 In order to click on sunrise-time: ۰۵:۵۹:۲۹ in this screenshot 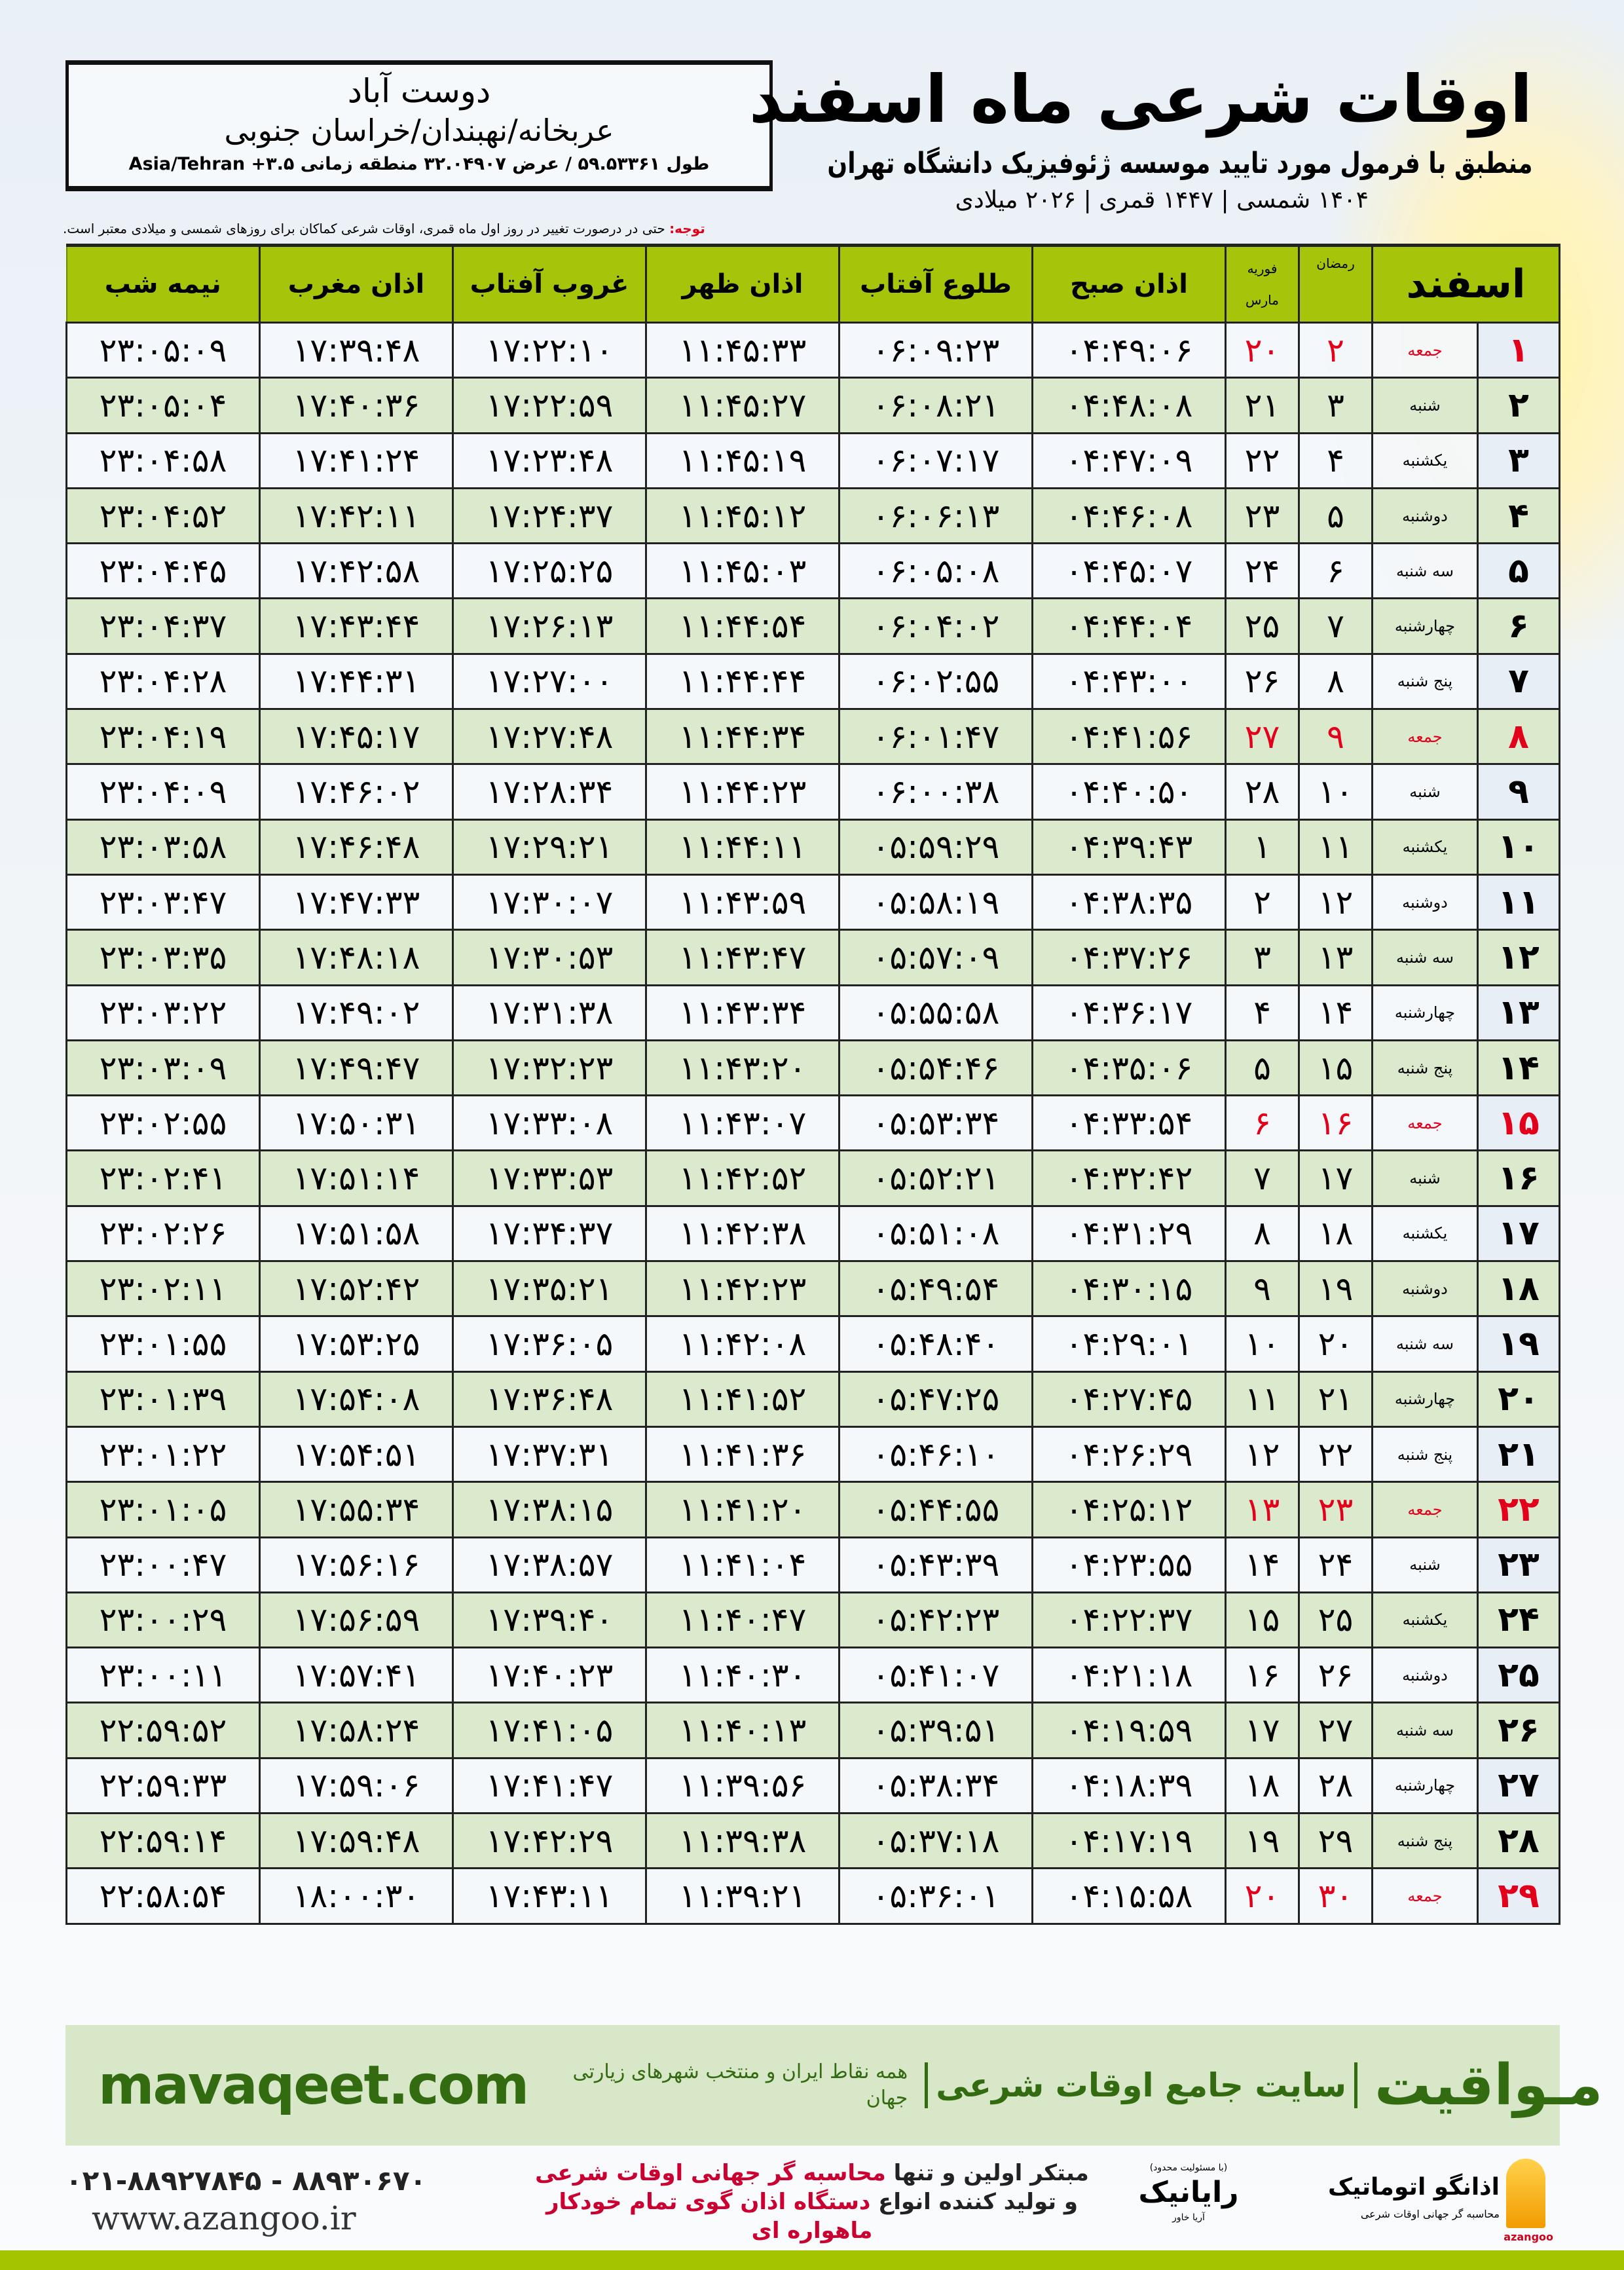, I will do `click(935, 847)`.